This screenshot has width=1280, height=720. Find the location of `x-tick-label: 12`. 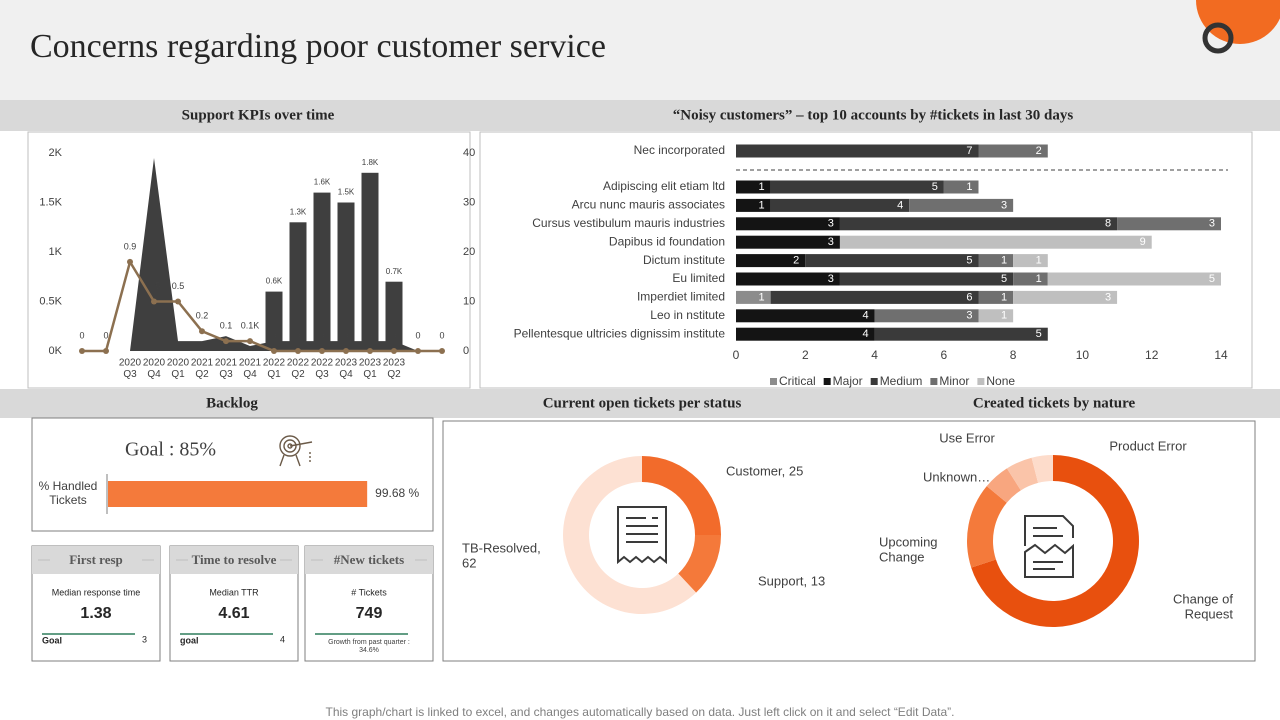

x-tick-label: 12 is located at coordinates (1152, 355).